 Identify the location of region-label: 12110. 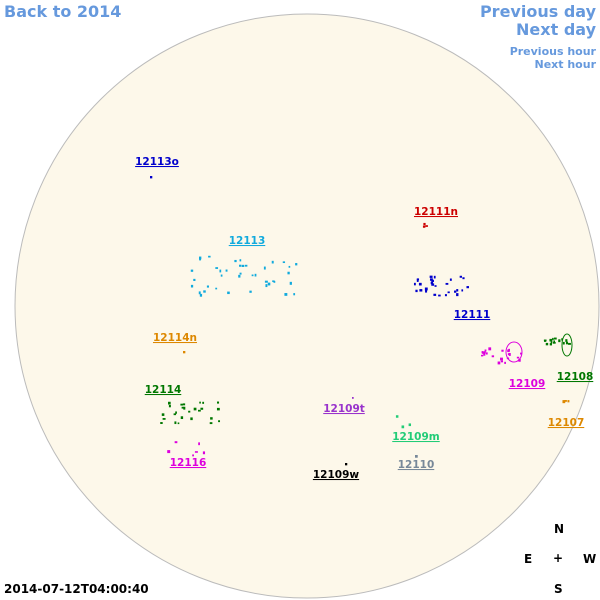
(416, 465).